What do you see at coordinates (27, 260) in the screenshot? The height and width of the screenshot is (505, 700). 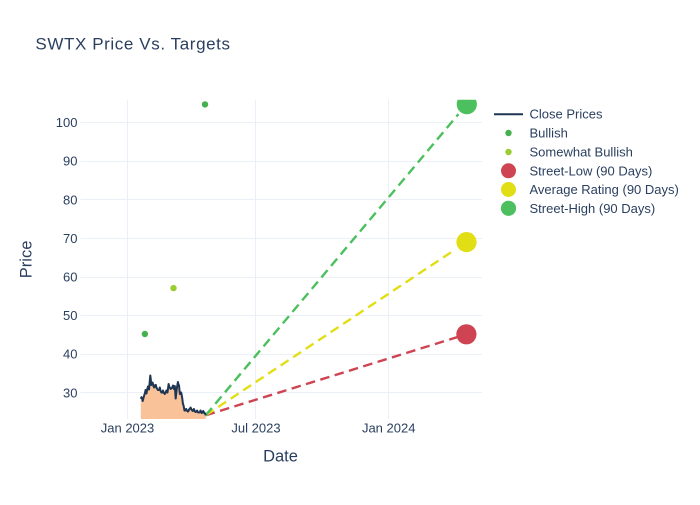 I see `svg-text: Price` at bounding box center [27, 260].